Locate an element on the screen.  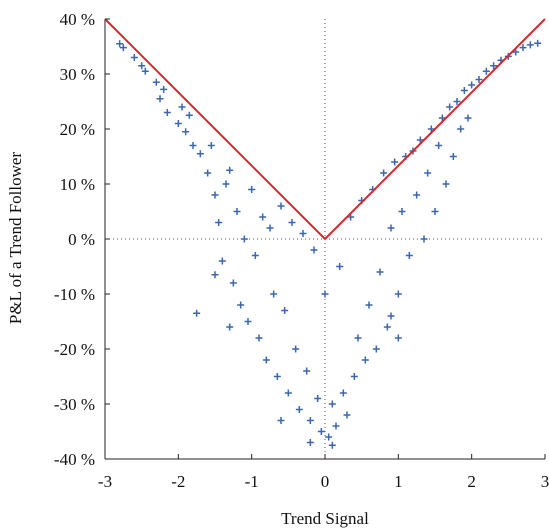
x-axis-ticks: -3 -2 -1 0 1 2 3 is located at coordinates (323, 472).